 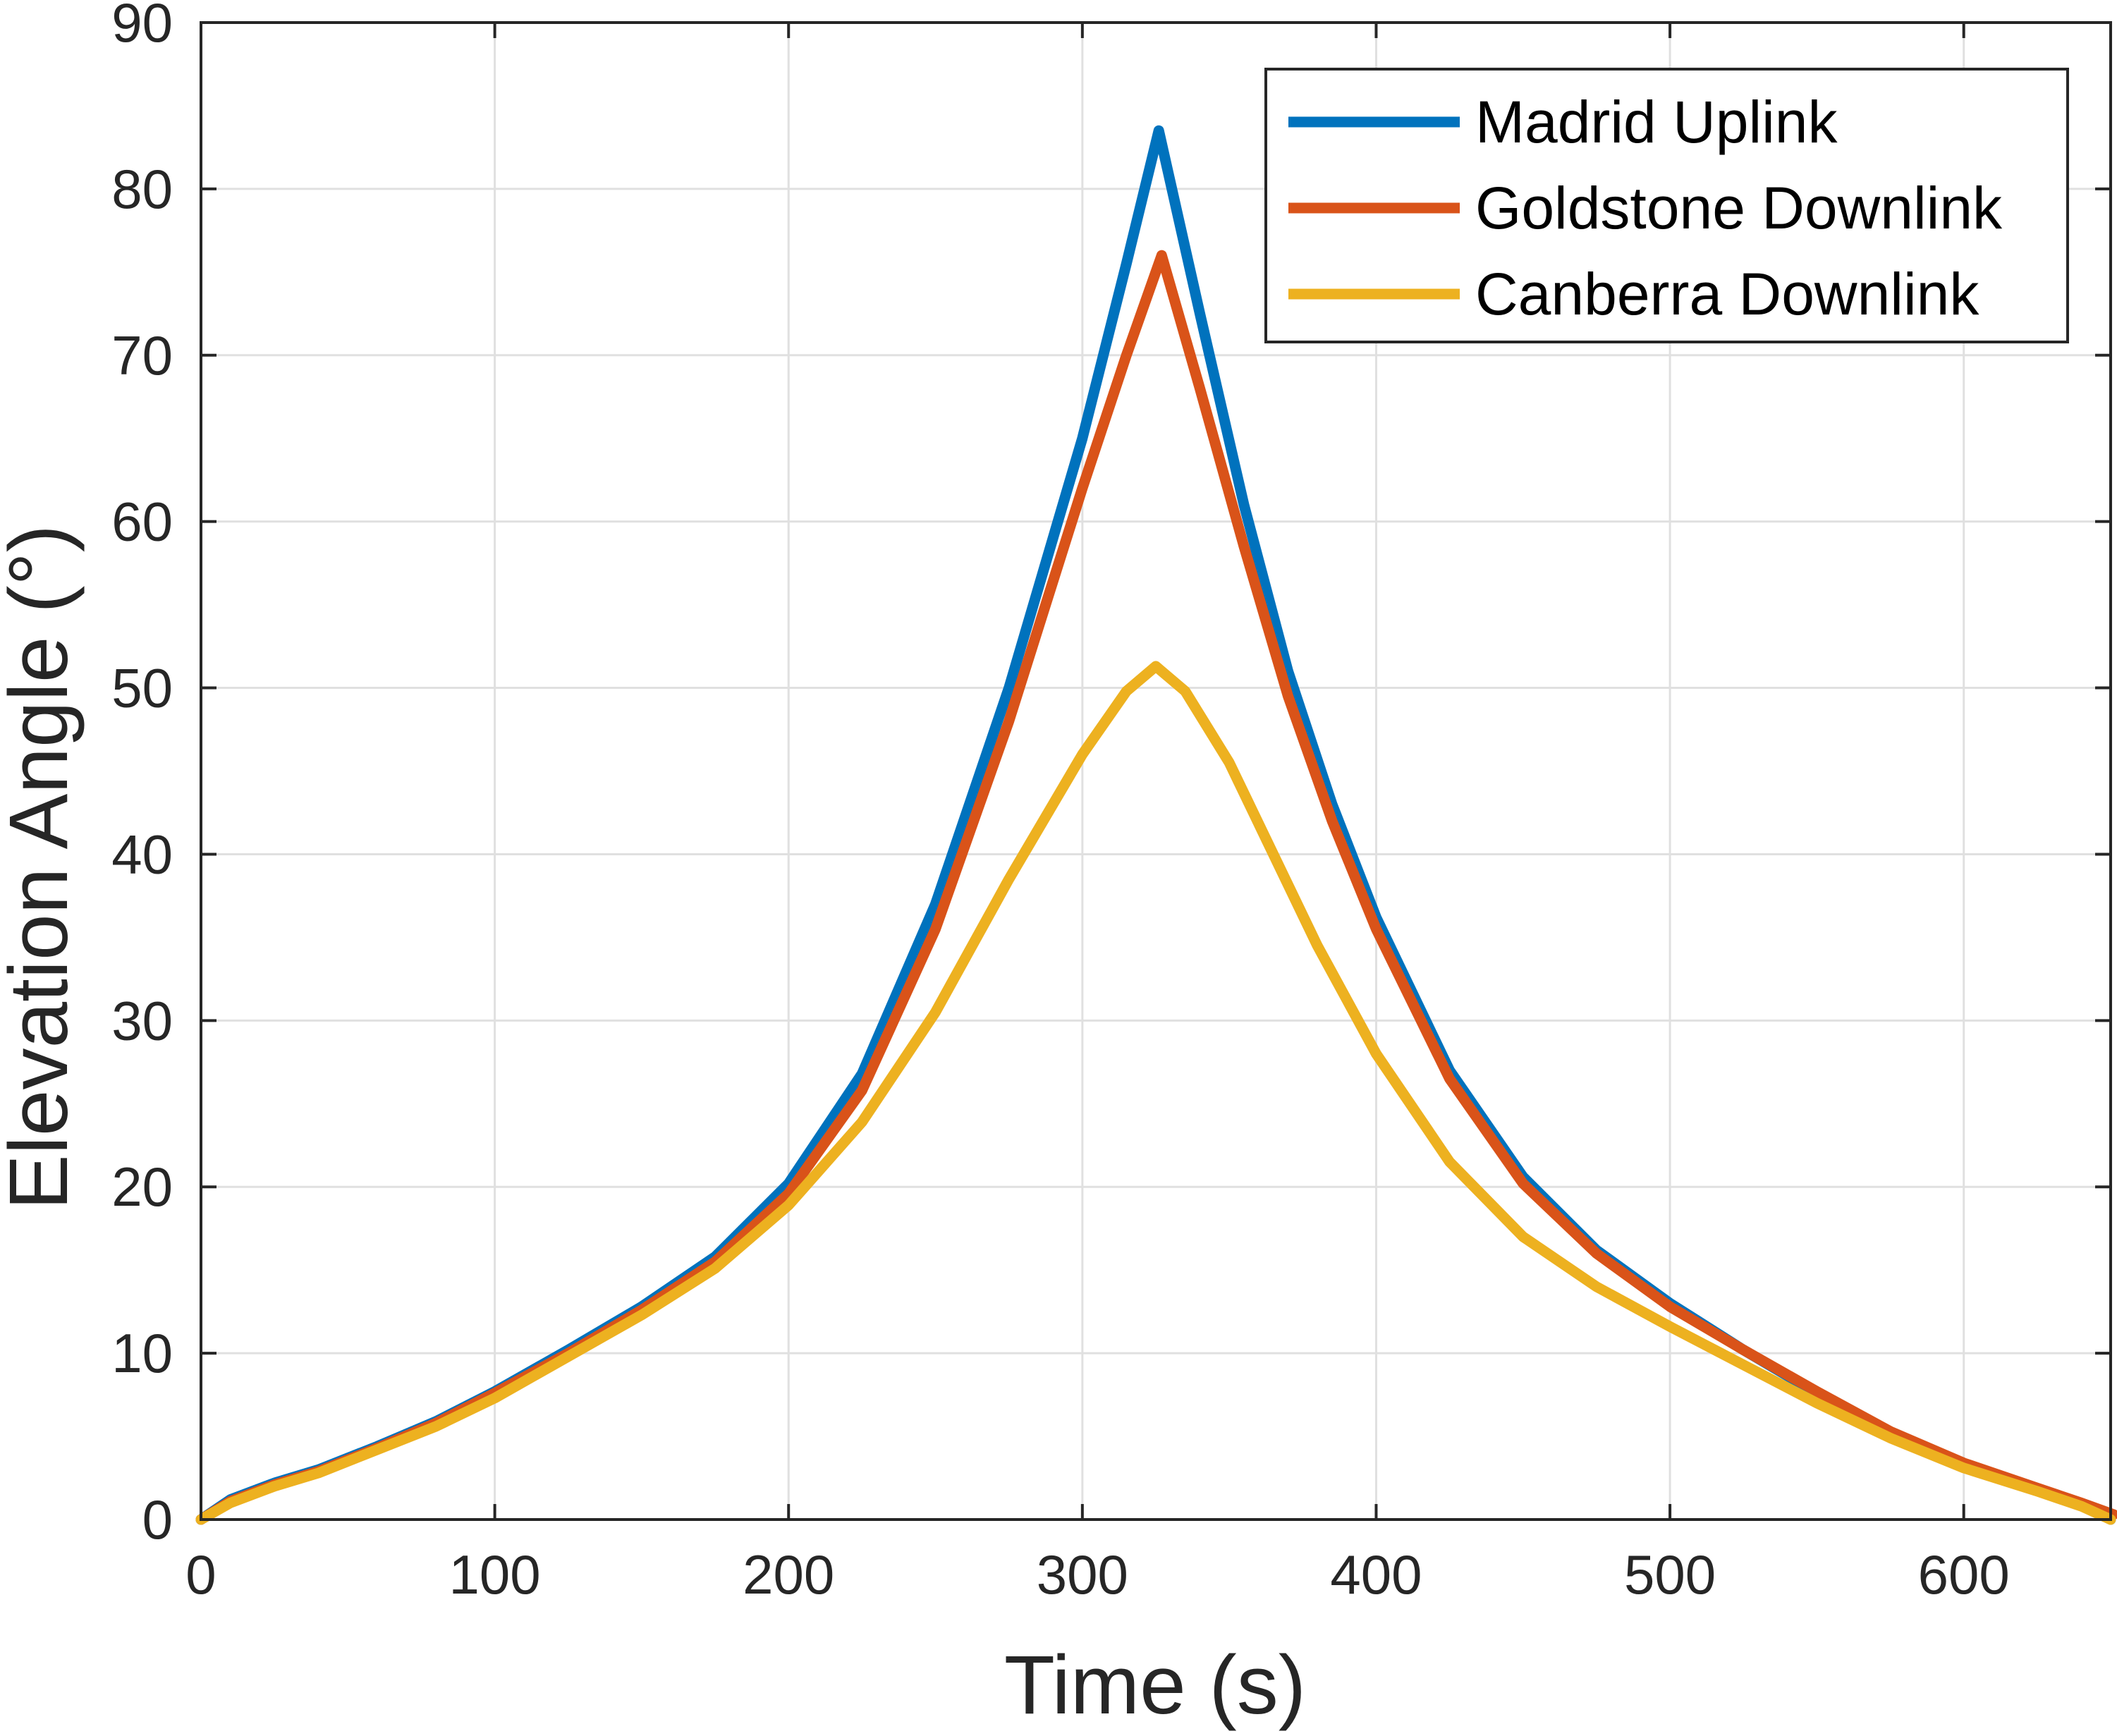 I want to click on y-axis-label: Elevation Angle (°), so click(x=43, y=868).